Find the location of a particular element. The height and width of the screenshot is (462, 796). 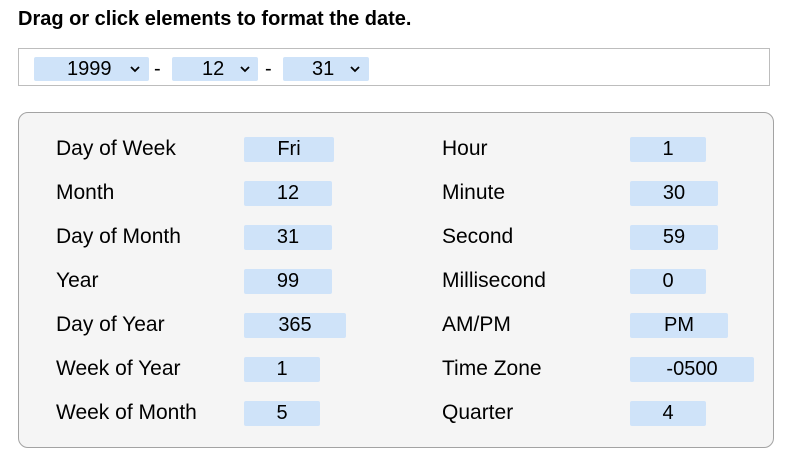

format-token-month-label: 12 is located at coordinates (213, 69).